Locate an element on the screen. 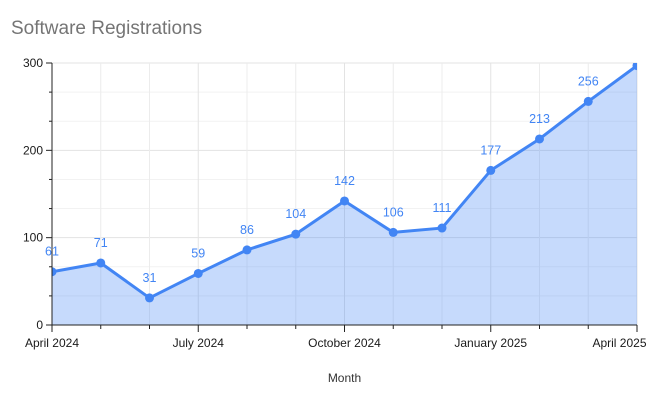 The height and width of the screenshot is (404, 655). data-point-label: 111 is located at coordinates (441, 208).